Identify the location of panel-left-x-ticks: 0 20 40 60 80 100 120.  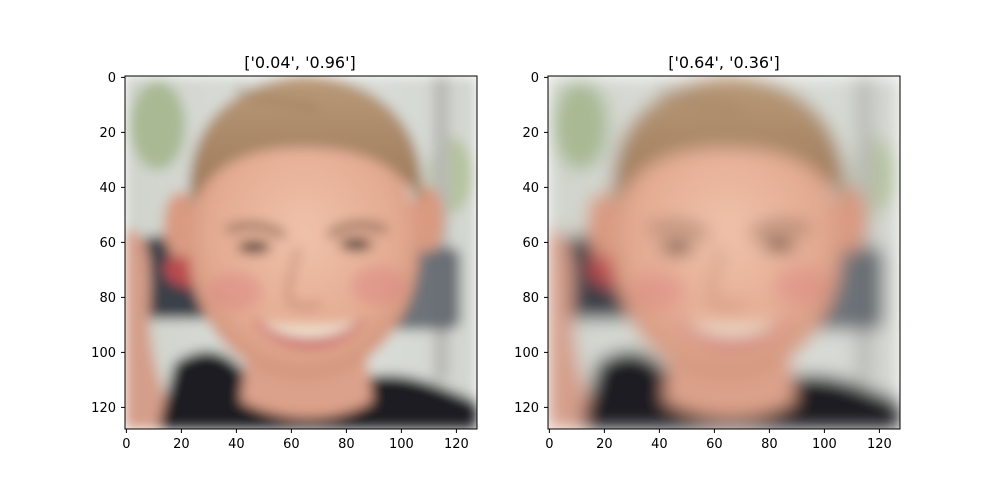
(295, 440).